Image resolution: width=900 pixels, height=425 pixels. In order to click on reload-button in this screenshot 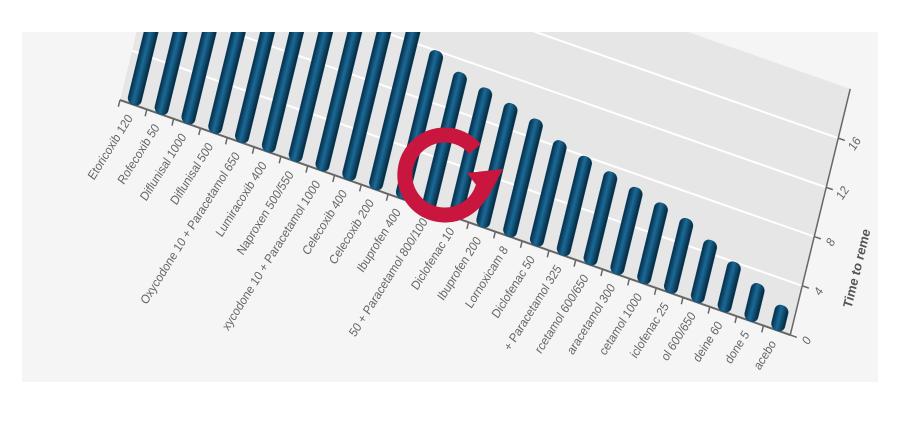, I will do `click(450, 175)`.